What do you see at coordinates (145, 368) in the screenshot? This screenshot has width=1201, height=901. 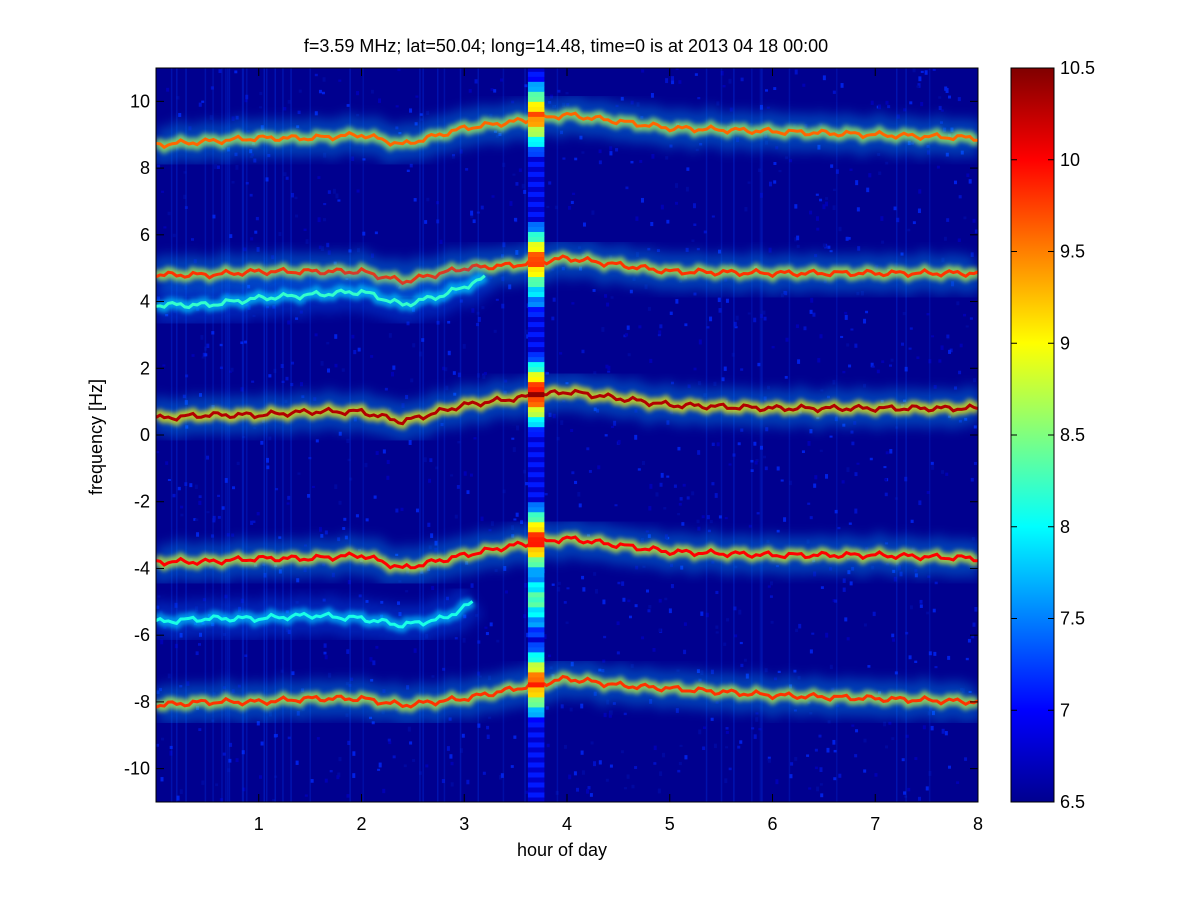 I see `y-tick-label: 2` at bounding box center [145, 368].